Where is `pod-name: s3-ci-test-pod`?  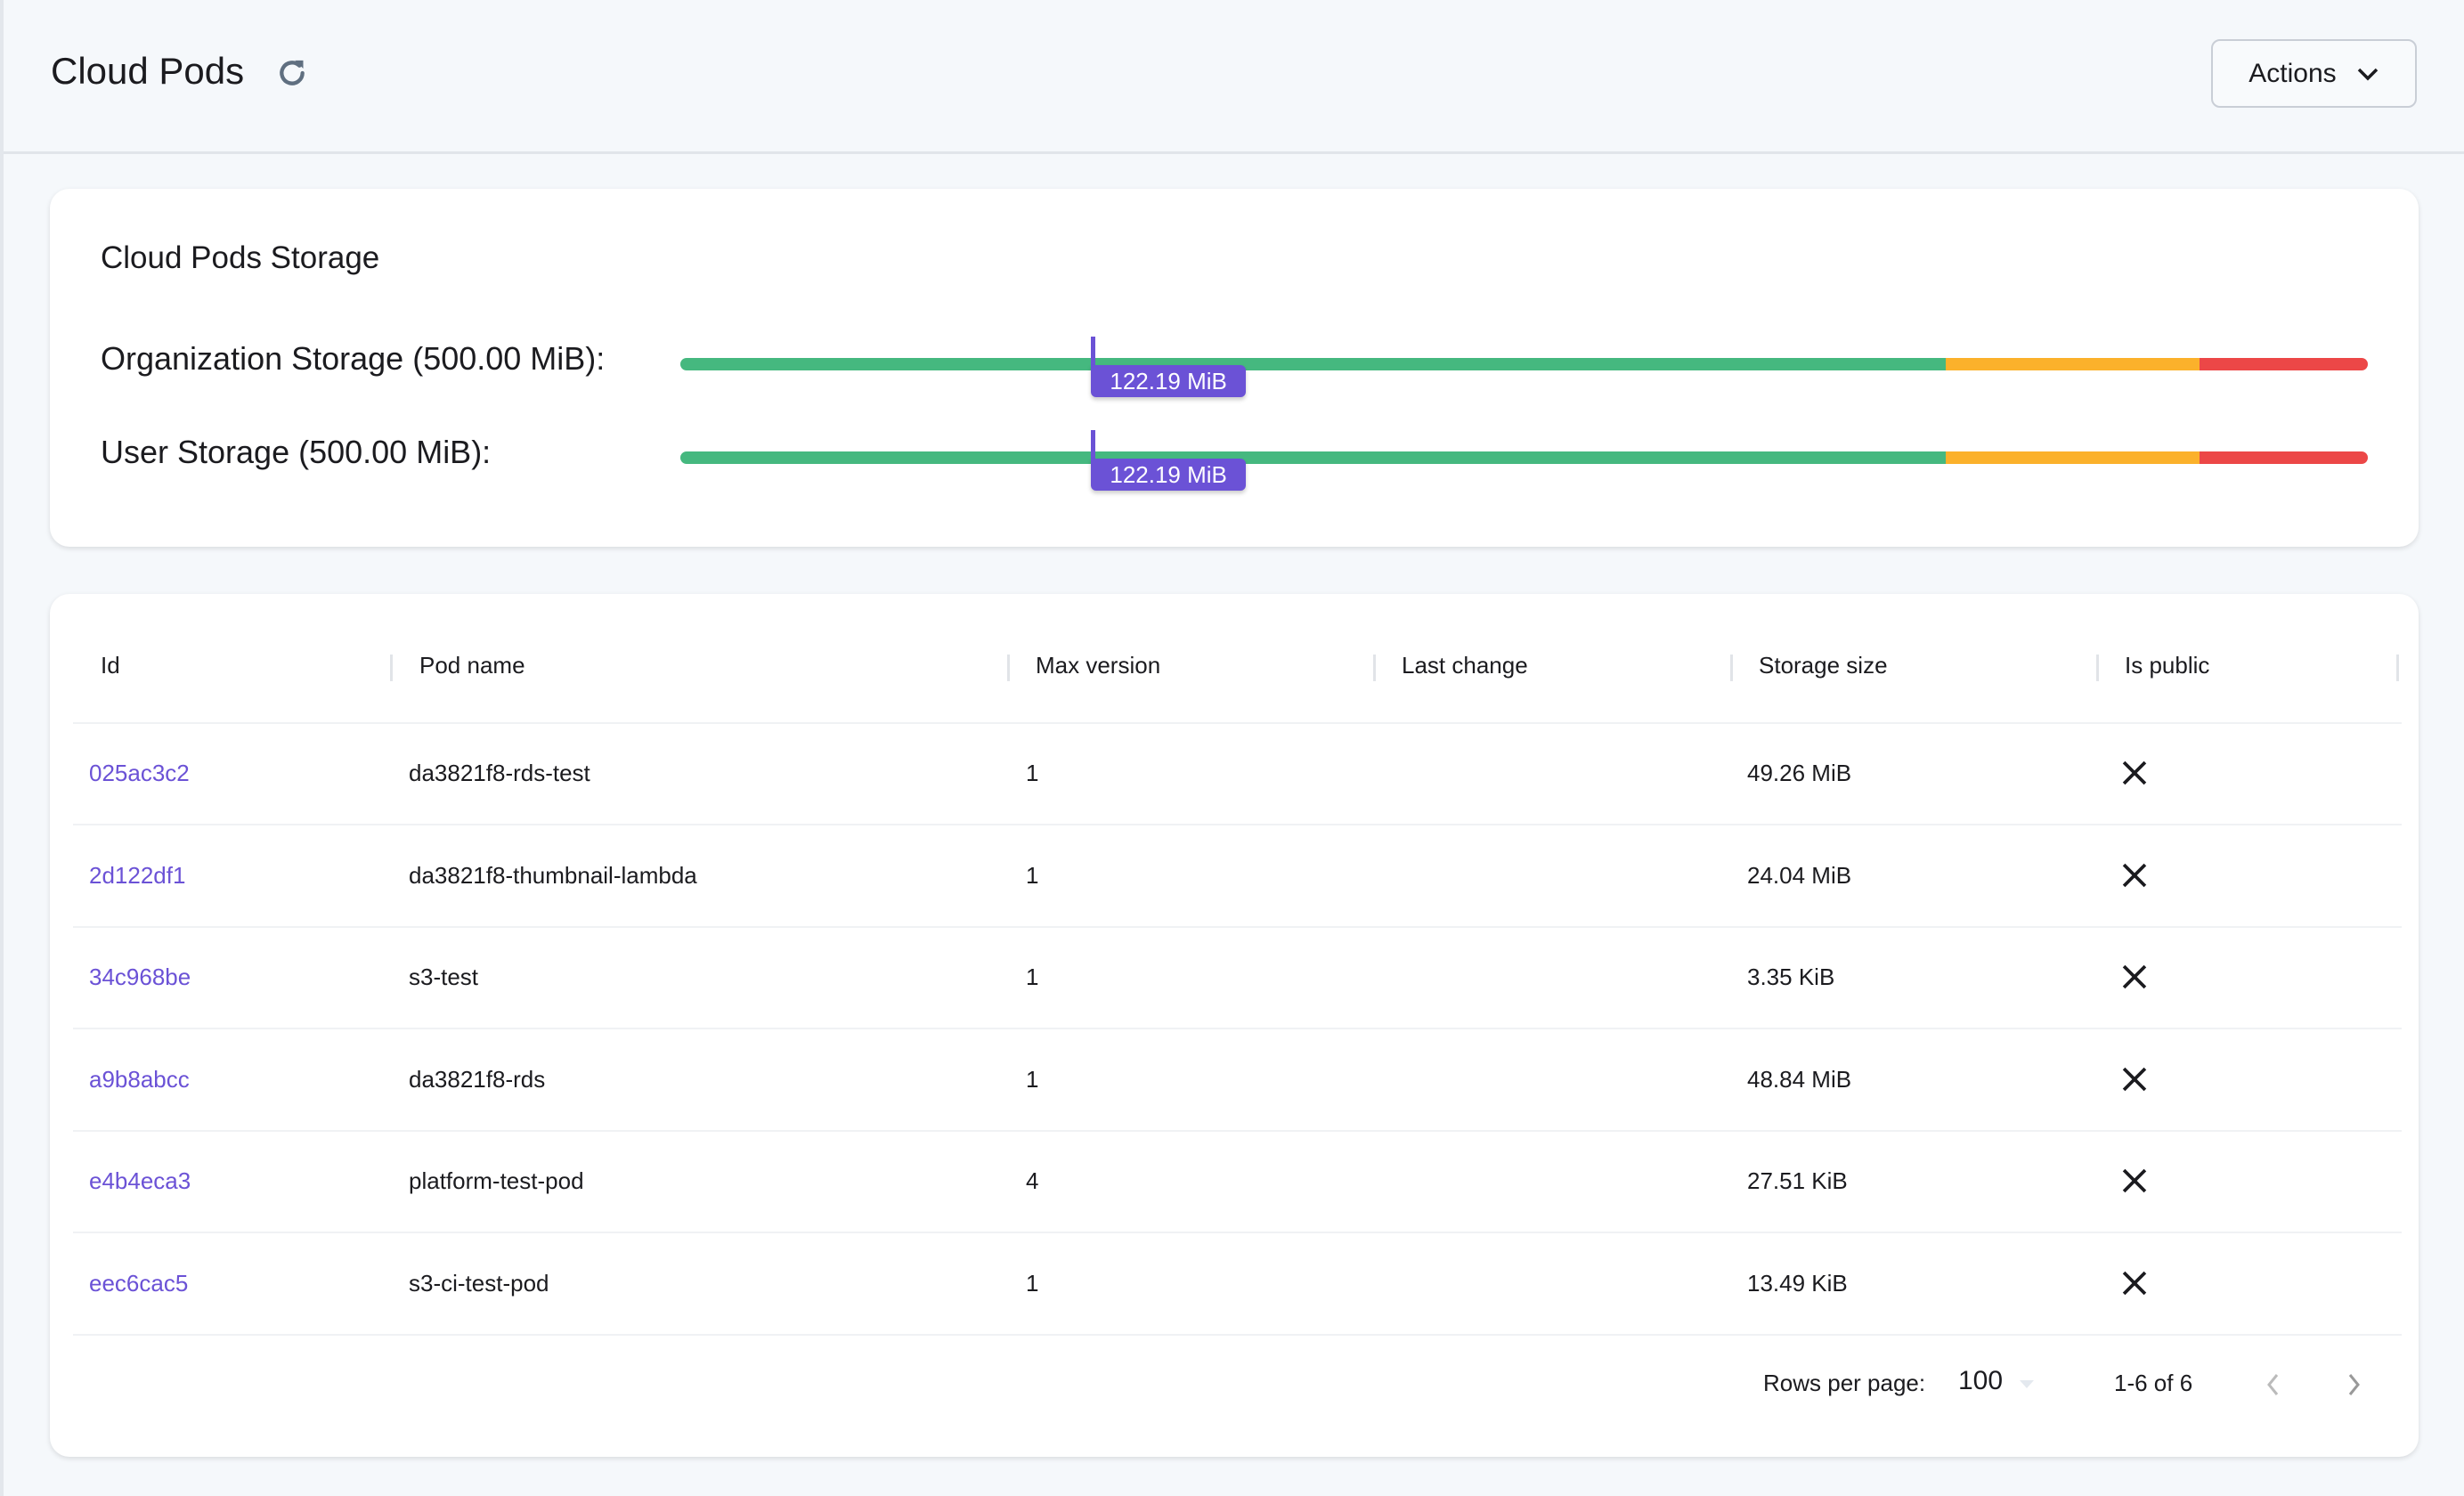 pod-name: s3-ci-test-pod is located at coordinates (479, 1283).